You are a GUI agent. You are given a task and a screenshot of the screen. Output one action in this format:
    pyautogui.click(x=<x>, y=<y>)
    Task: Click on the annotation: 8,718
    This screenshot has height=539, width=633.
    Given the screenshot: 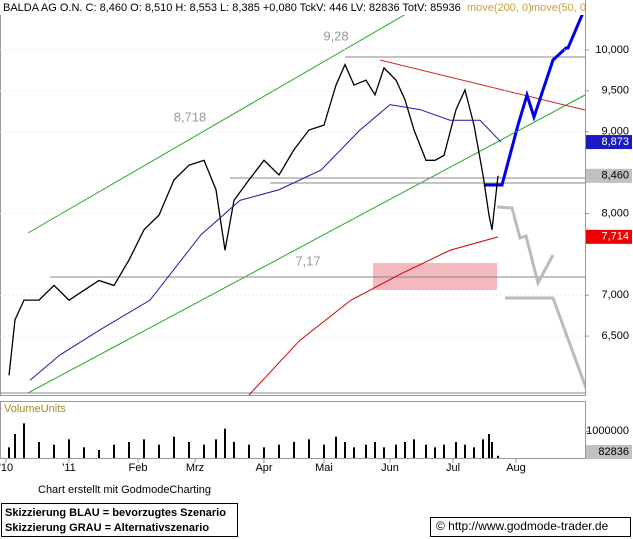 What is the action you would take?
    pyautogui.click(x=190, y=116)
    